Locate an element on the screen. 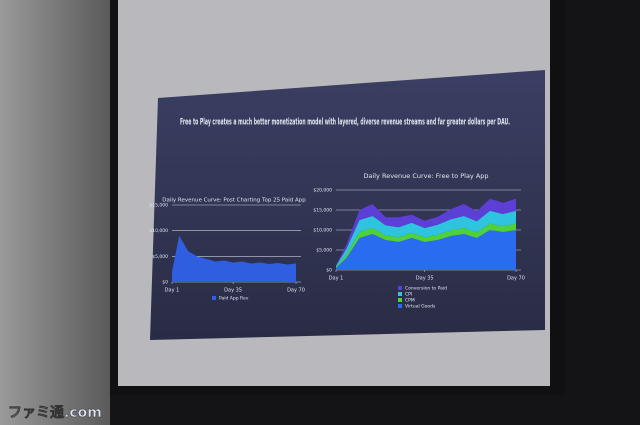 The width and height of the screenshot is (640, 425). legend-label: CPM is located at coordinates (410, 301).